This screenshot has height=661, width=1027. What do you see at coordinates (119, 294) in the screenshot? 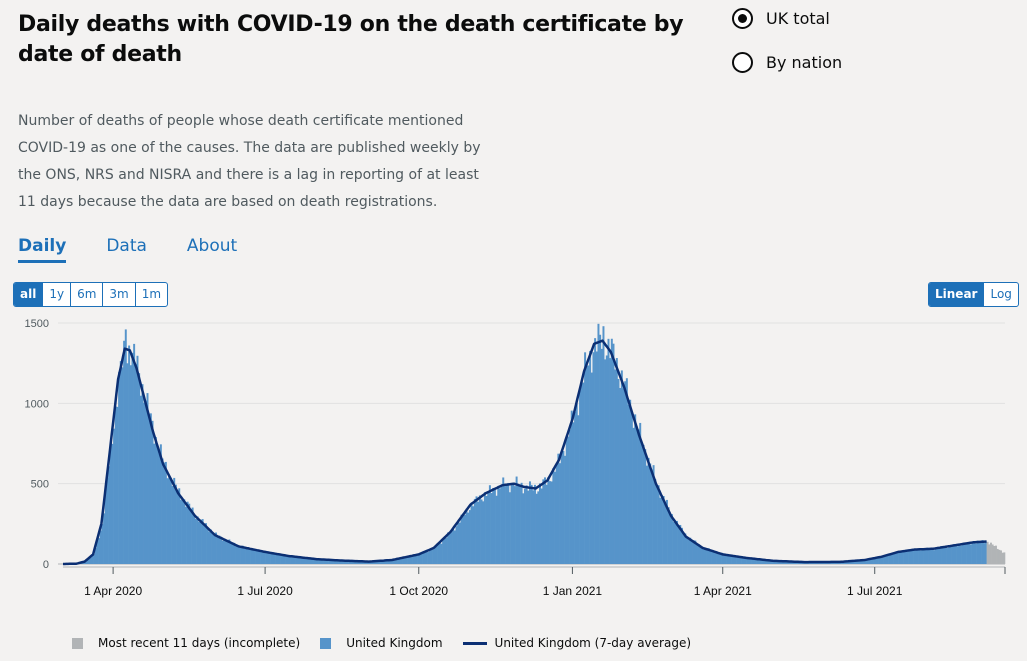
I see `range-3m-button: 3m` at bounding box center [119, 294].